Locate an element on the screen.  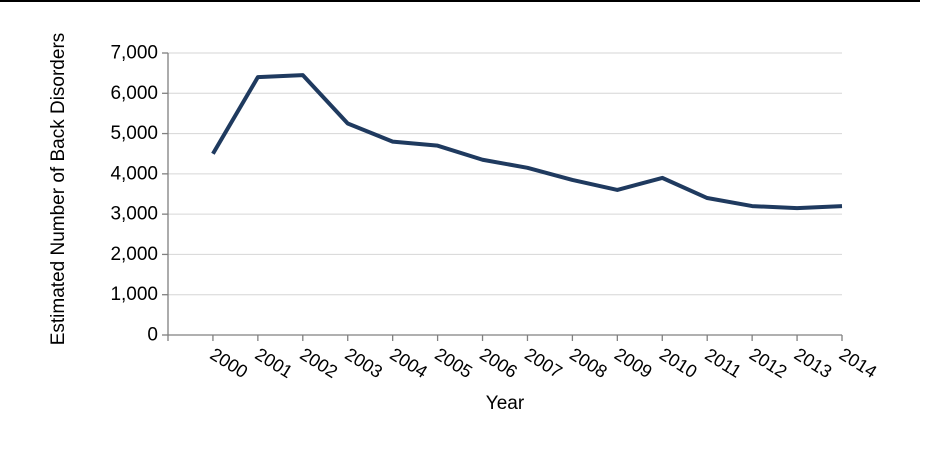
x-axis-title: Year is located at coordinates (505, 403).